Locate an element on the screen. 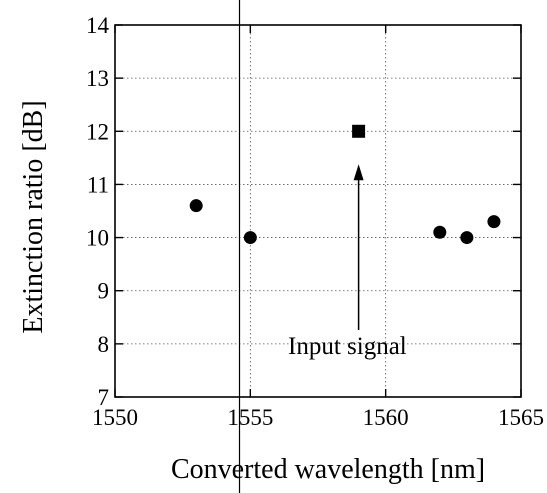  annotation-label: Input signal is located at coordinates (347, 346).